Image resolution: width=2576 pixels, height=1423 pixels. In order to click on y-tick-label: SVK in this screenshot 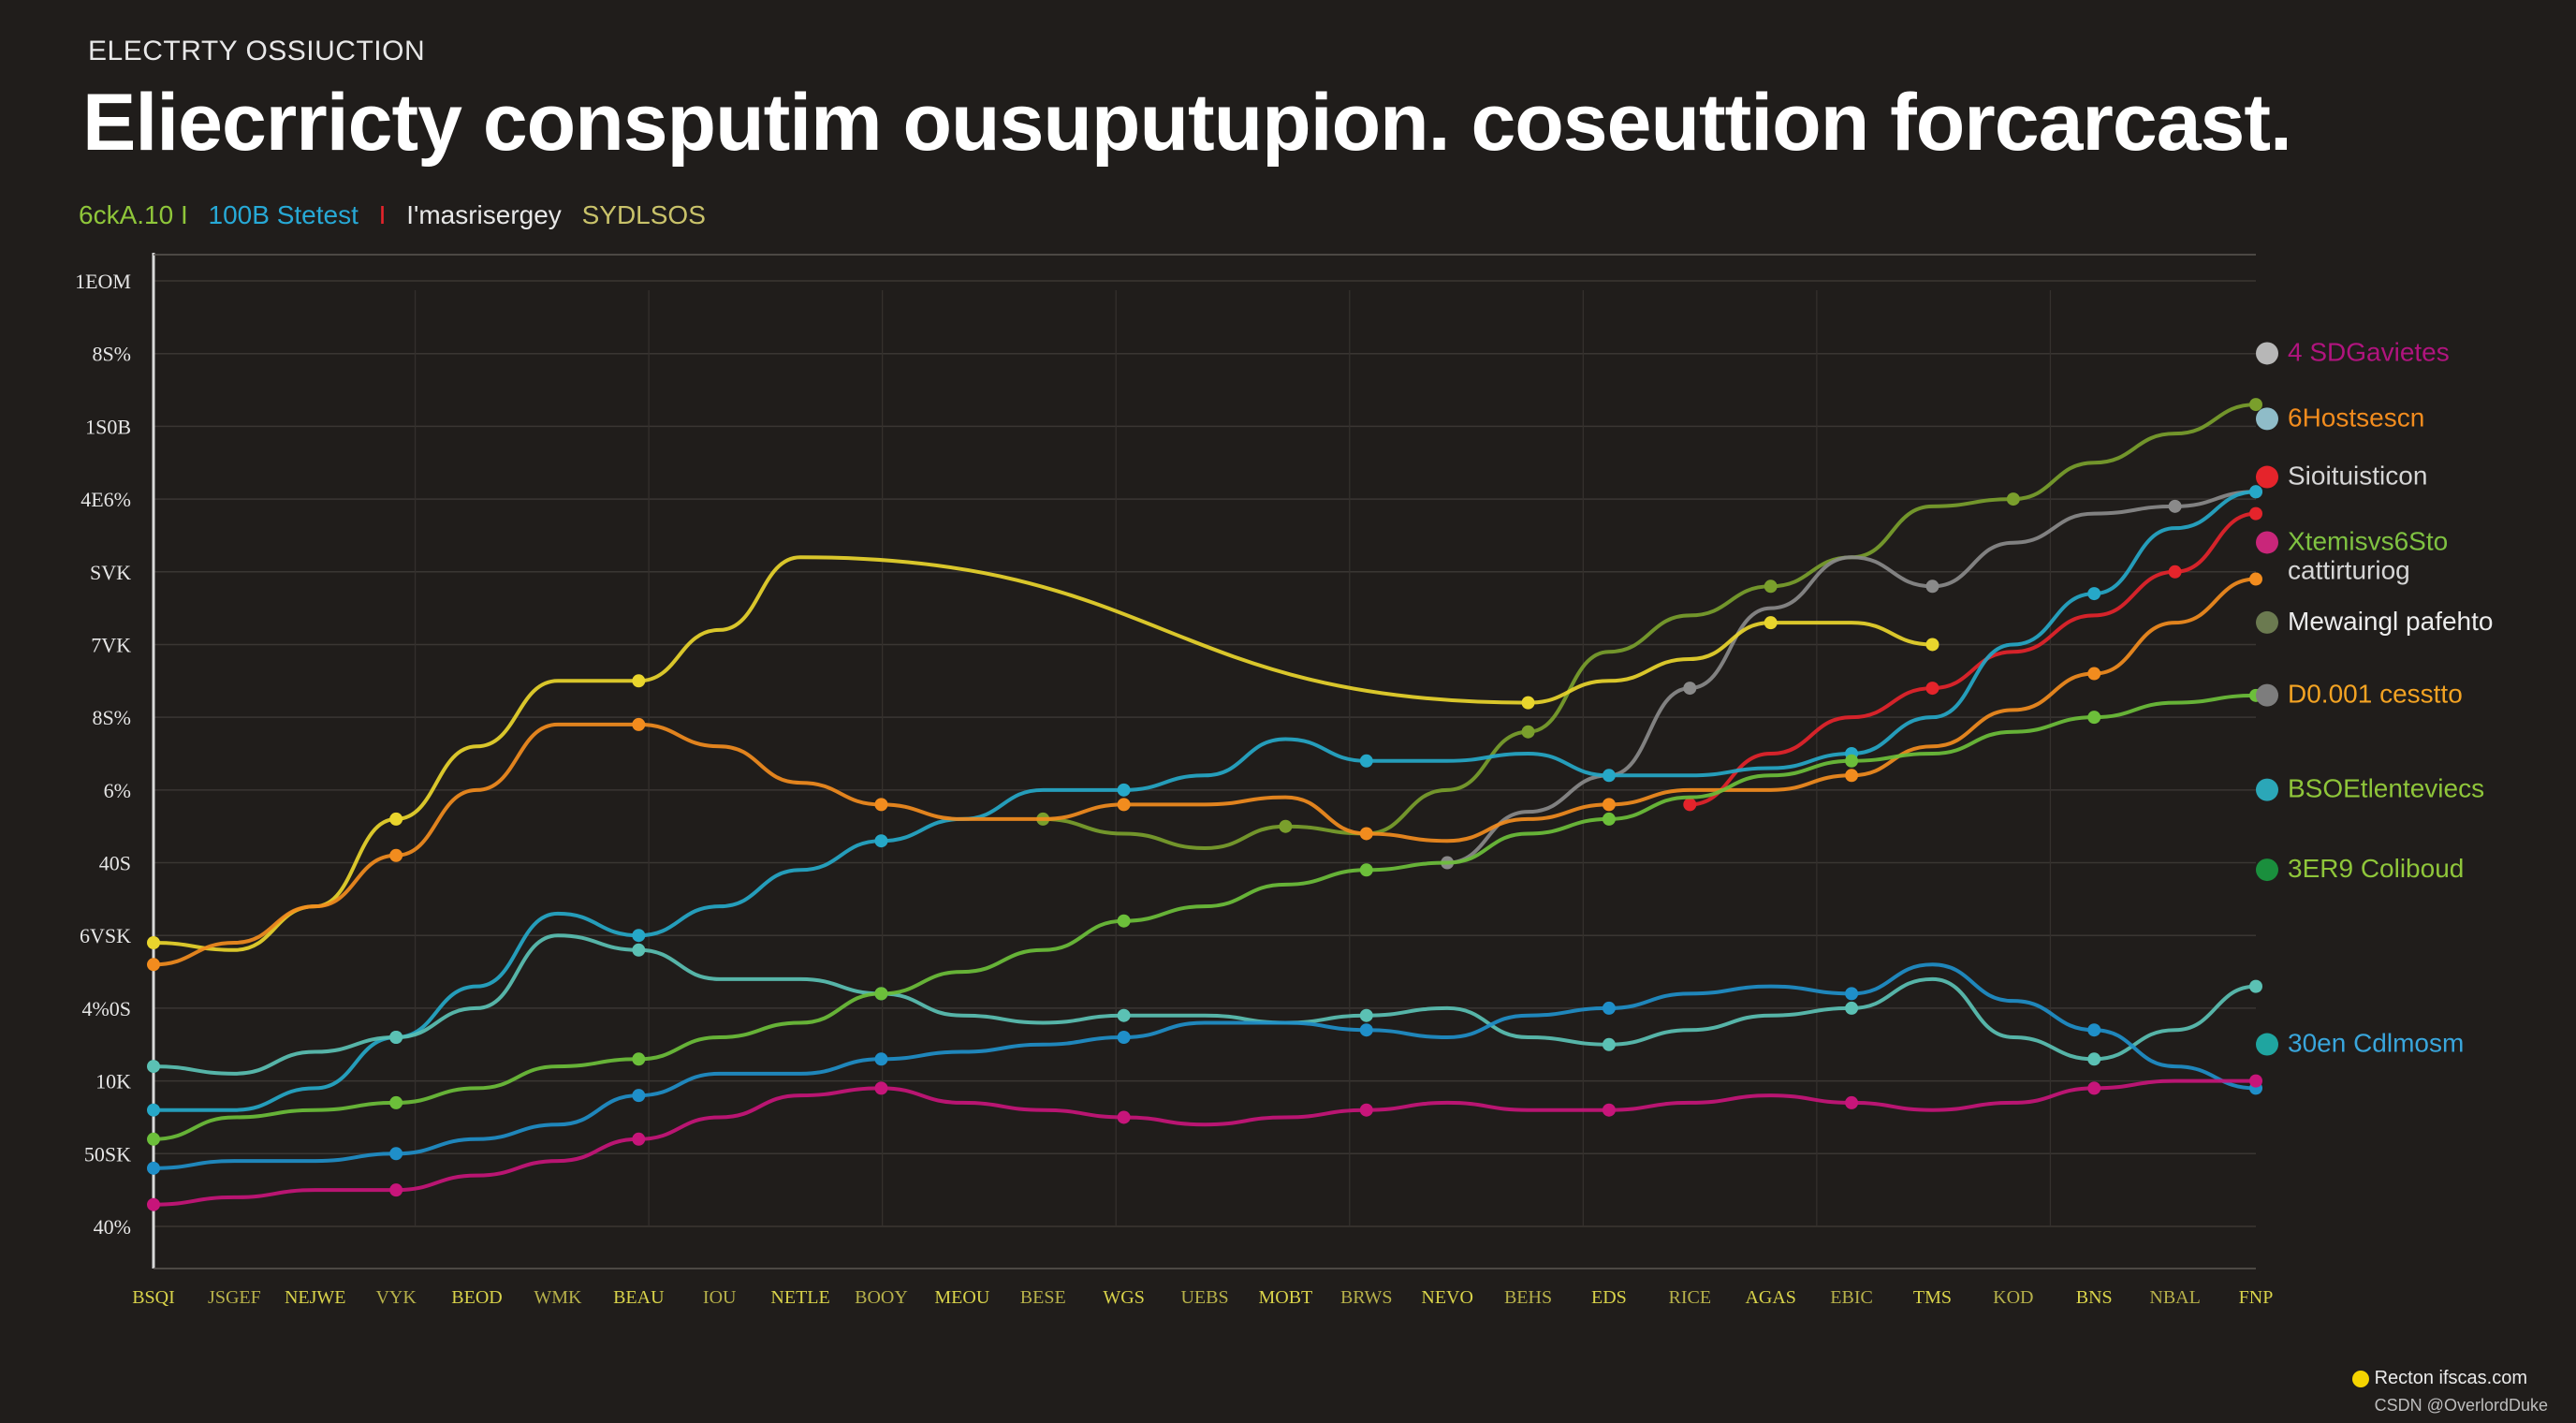, I will do `click(110, 572)`.